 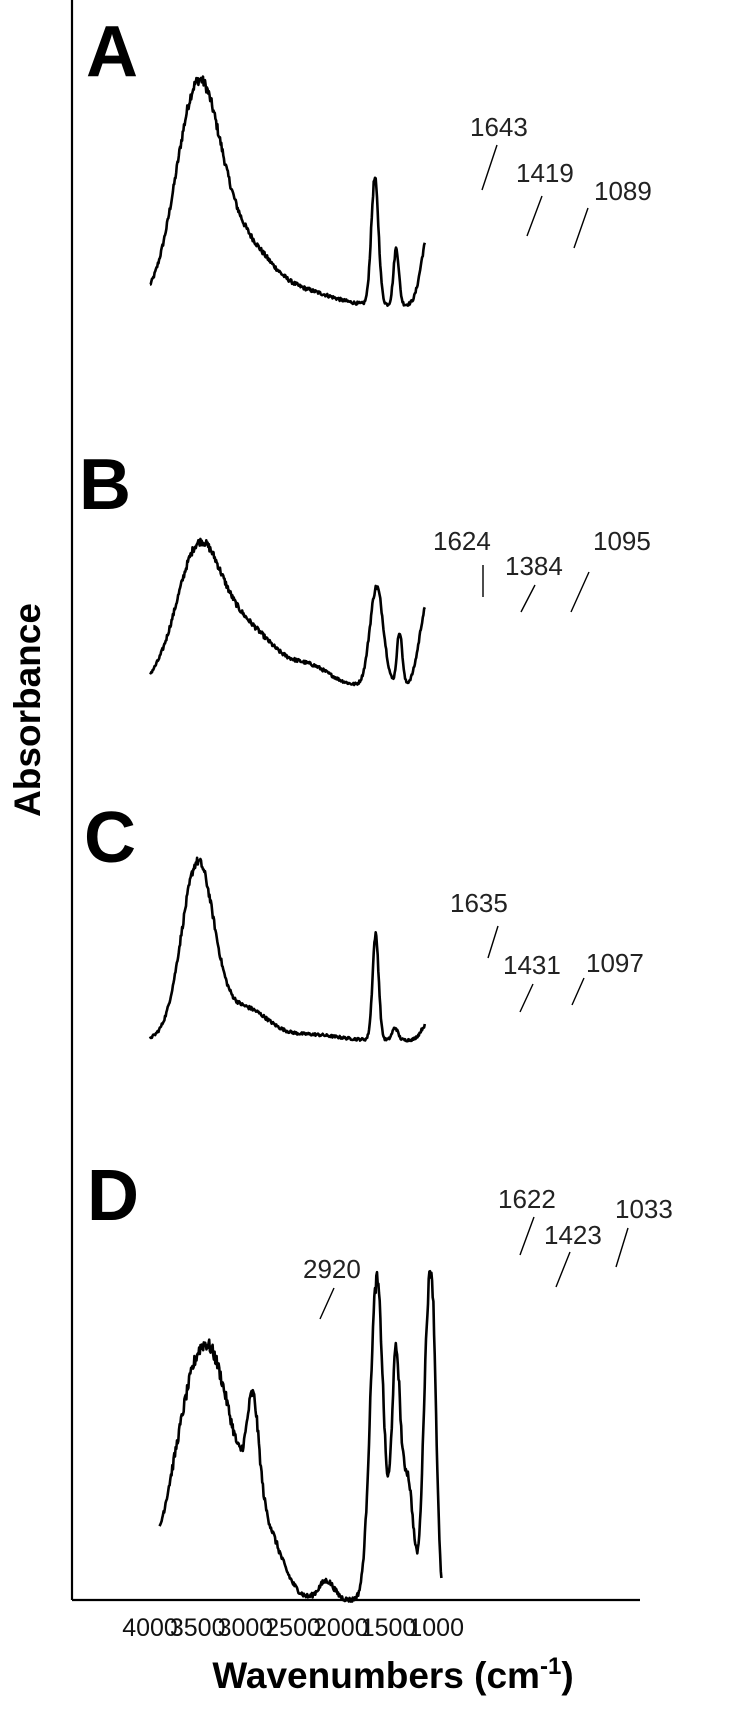 I want to click on x-tick-label: 1000, so click(x=436, y=1628).